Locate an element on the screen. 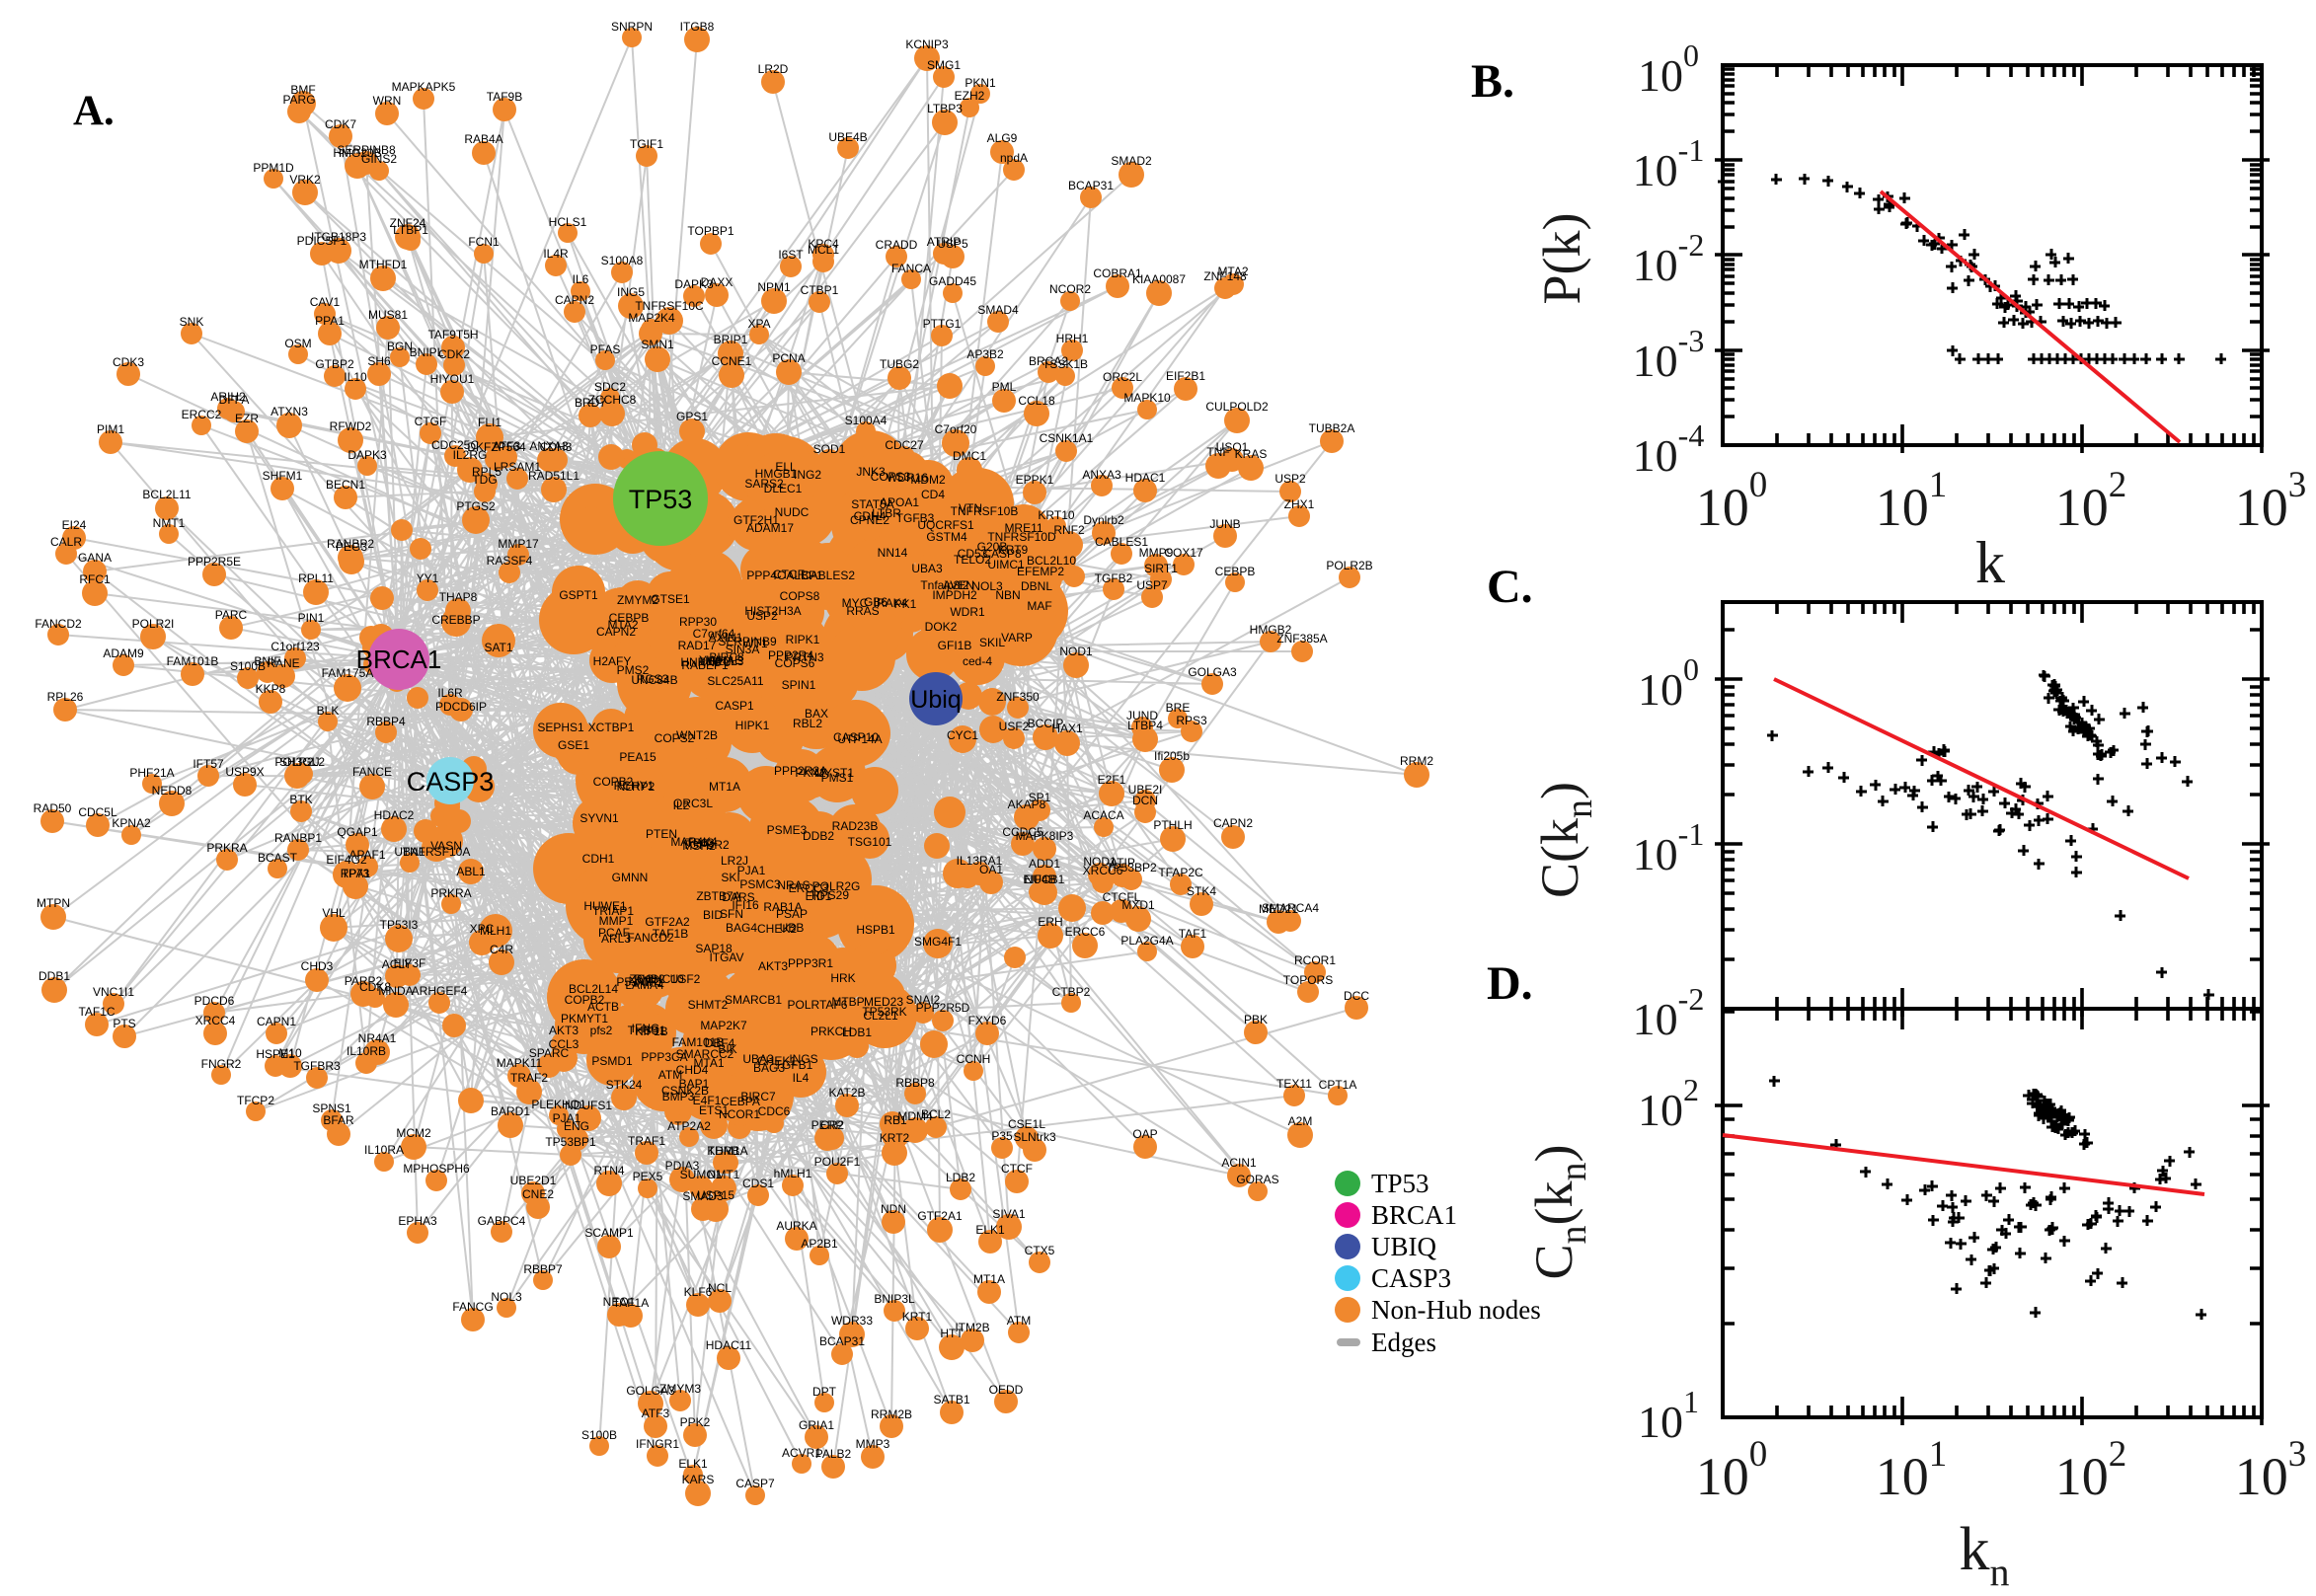 The height and width of the screenshot is (1596, 2316). svg-text: NOD1 is located at coordinates (1076, 651).